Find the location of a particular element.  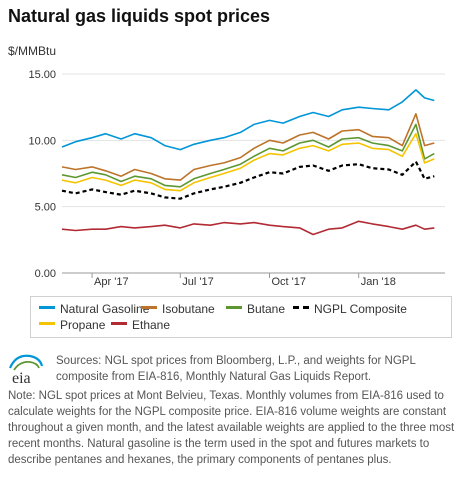

legend-label: Isobutane is located at coordinates (188, 309).